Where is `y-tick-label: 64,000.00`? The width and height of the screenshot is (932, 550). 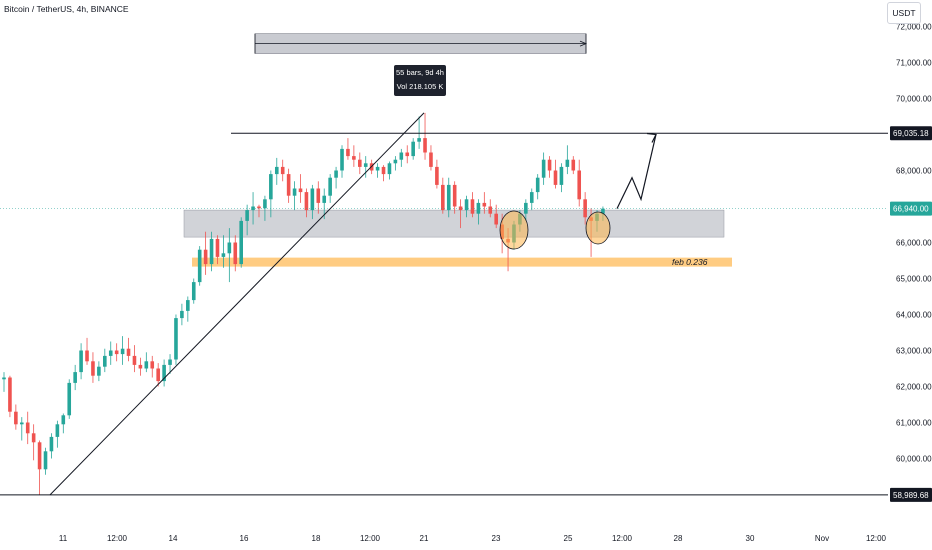
y-tick-label: 64,000.00 is located at coordinates (914, 315).